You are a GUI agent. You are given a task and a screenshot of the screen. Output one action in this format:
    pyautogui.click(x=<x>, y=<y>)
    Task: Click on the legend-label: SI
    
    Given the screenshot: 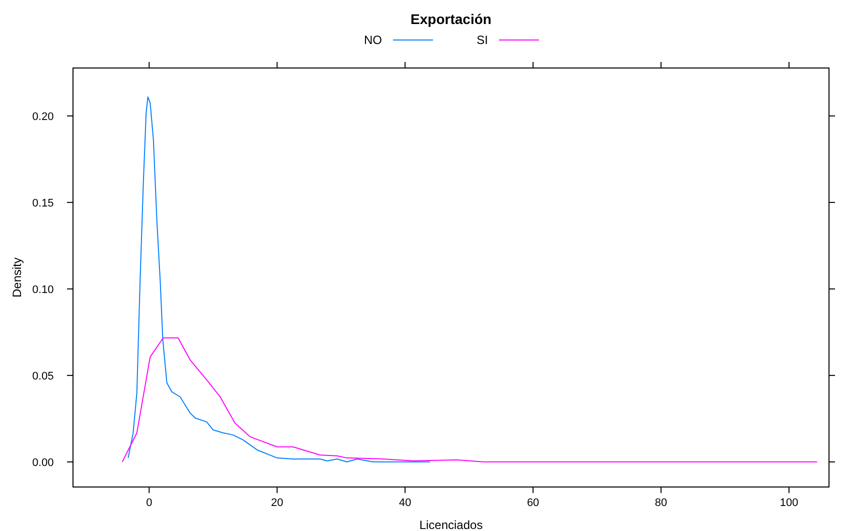 What is the action you would take?
    pyautogui.click(x=482, y=40)
    